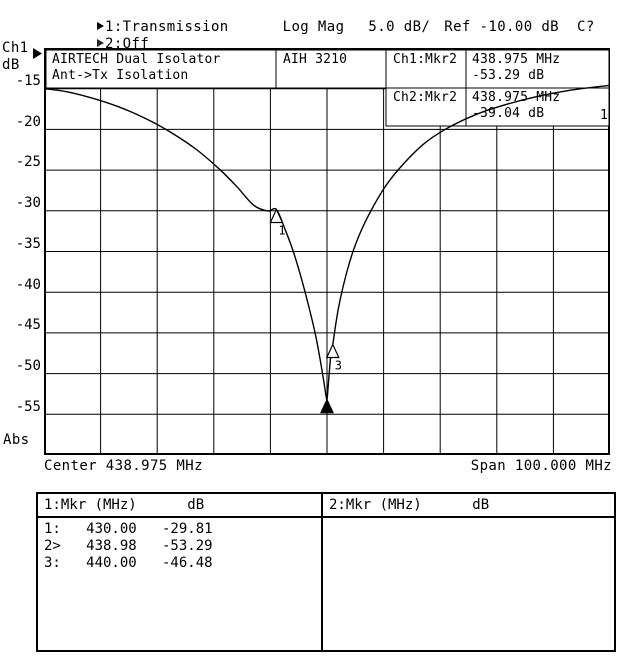 The height and width of the screenshot is (659, 640). Describe the element at coordinates (38, 53) in the screenshot. I see `active-channel-pointer-icon` at that location.